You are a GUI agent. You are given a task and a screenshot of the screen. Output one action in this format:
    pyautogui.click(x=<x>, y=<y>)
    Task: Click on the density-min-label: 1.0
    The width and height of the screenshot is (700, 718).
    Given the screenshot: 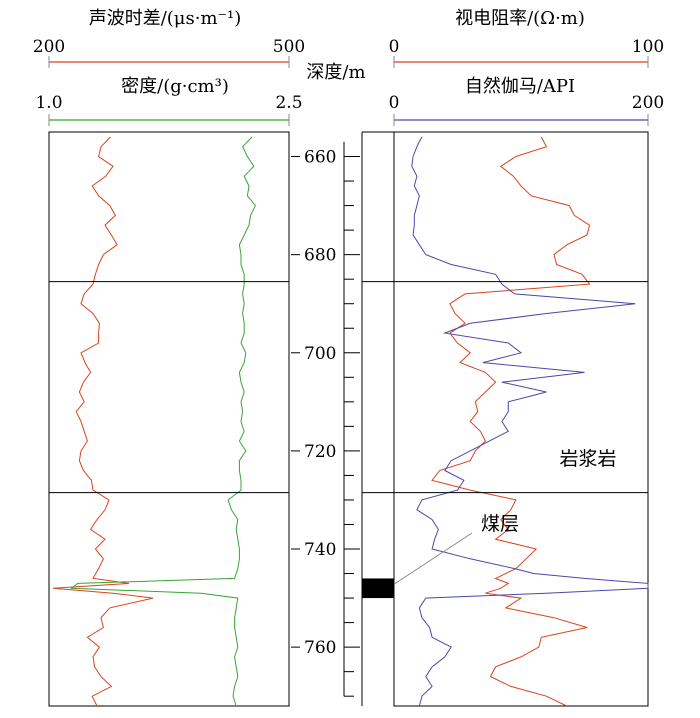 What is the action you would take?
    pyautogui.click(x=48, y=103)
    